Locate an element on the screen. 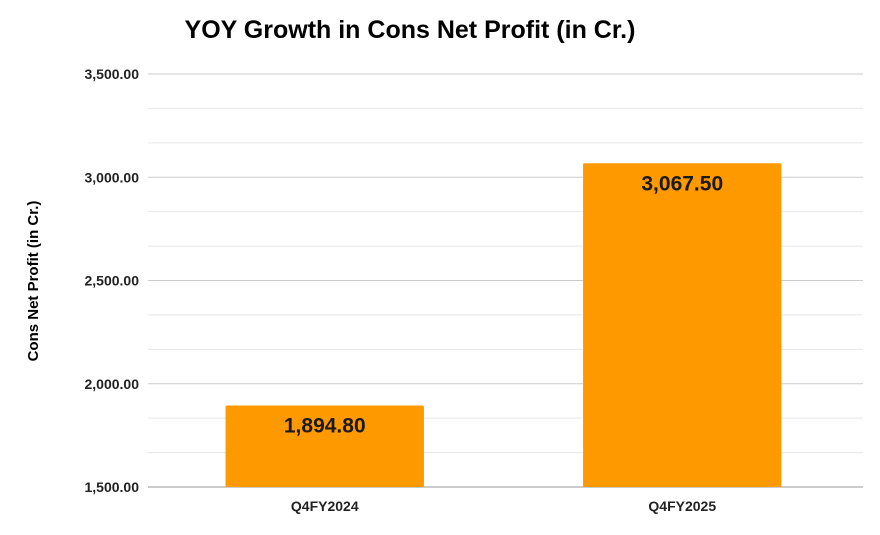 The height and width of the screenshot is (535, 880). y-tick-label: 2,500.00 is located at coordinates (112, 281).